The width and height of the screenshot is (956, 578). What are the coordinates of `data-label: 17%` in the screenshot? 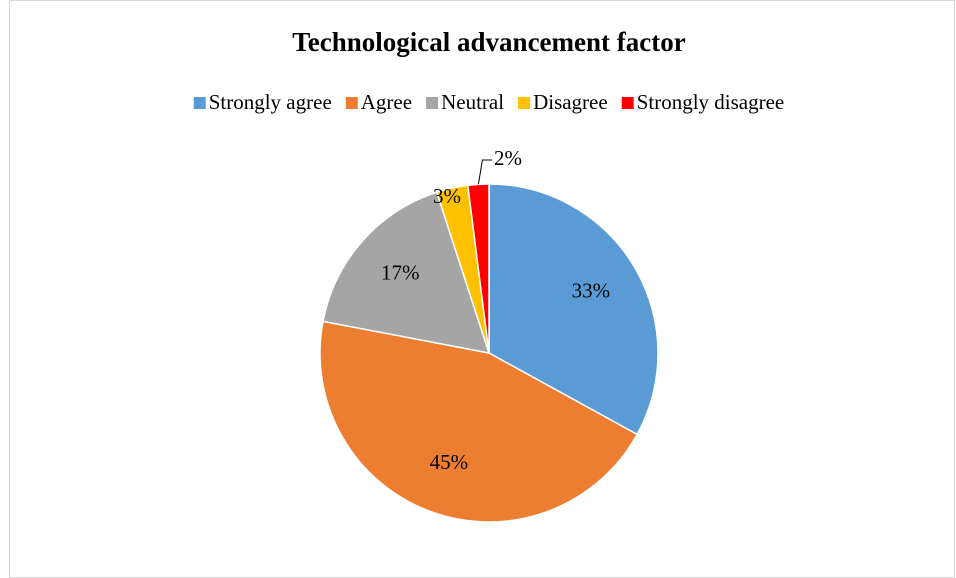 It's located at (400, 273).